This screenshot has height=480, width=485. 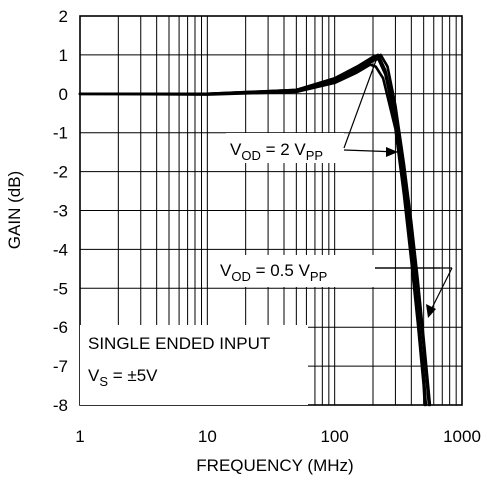 I want to click on annotation-vod2-bg, so click(x=285, y=148).